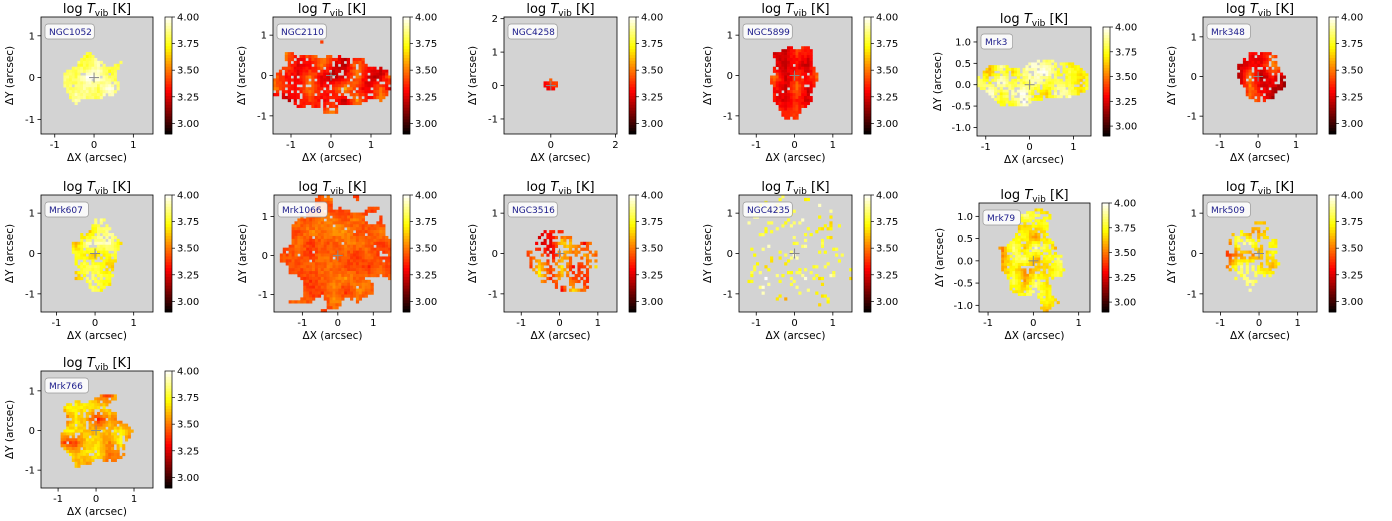 The width and height of the screenshot is (1392, 521). What do you see at coordinates (1228, 33) in the screenshot?
I see `galaxy-name-label: Mrk348` at bounding box center [1228, 33].